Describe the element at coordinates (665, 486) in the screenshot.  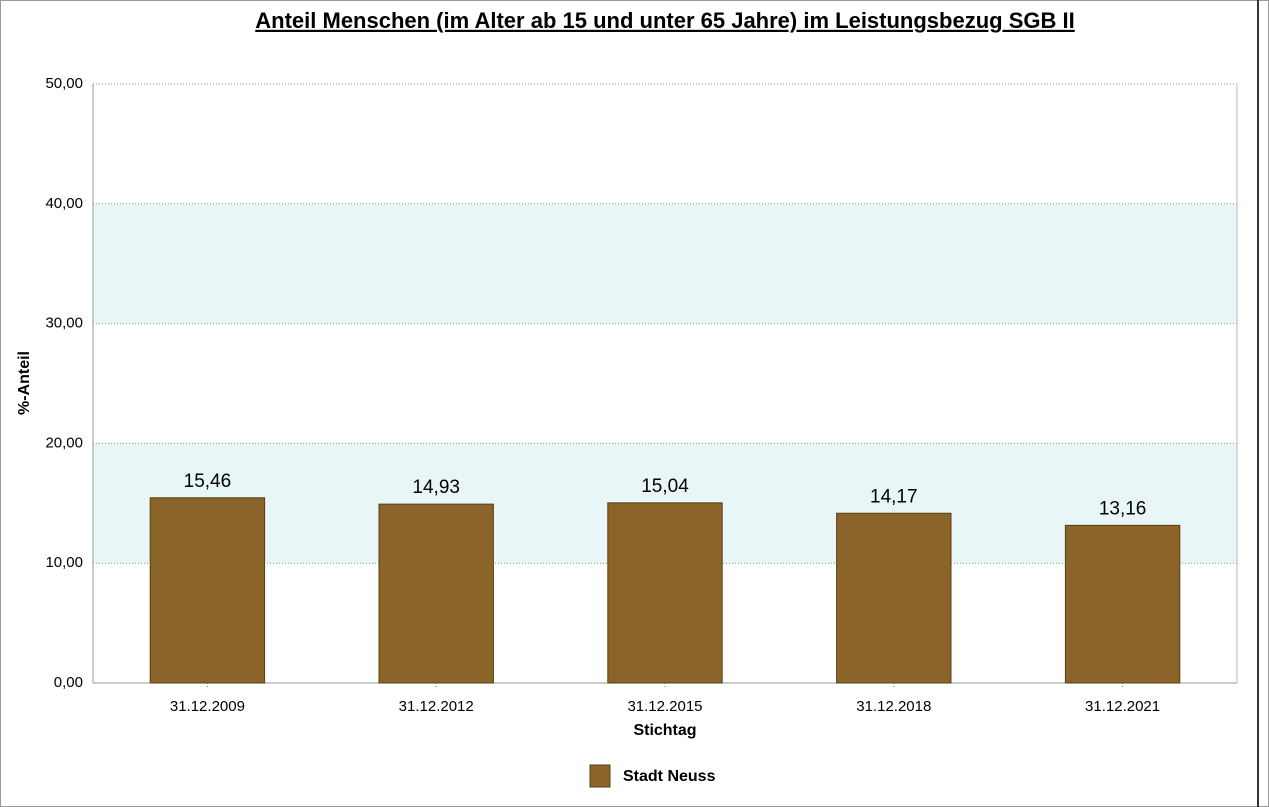
I see `value-label: 15,04` at that location.